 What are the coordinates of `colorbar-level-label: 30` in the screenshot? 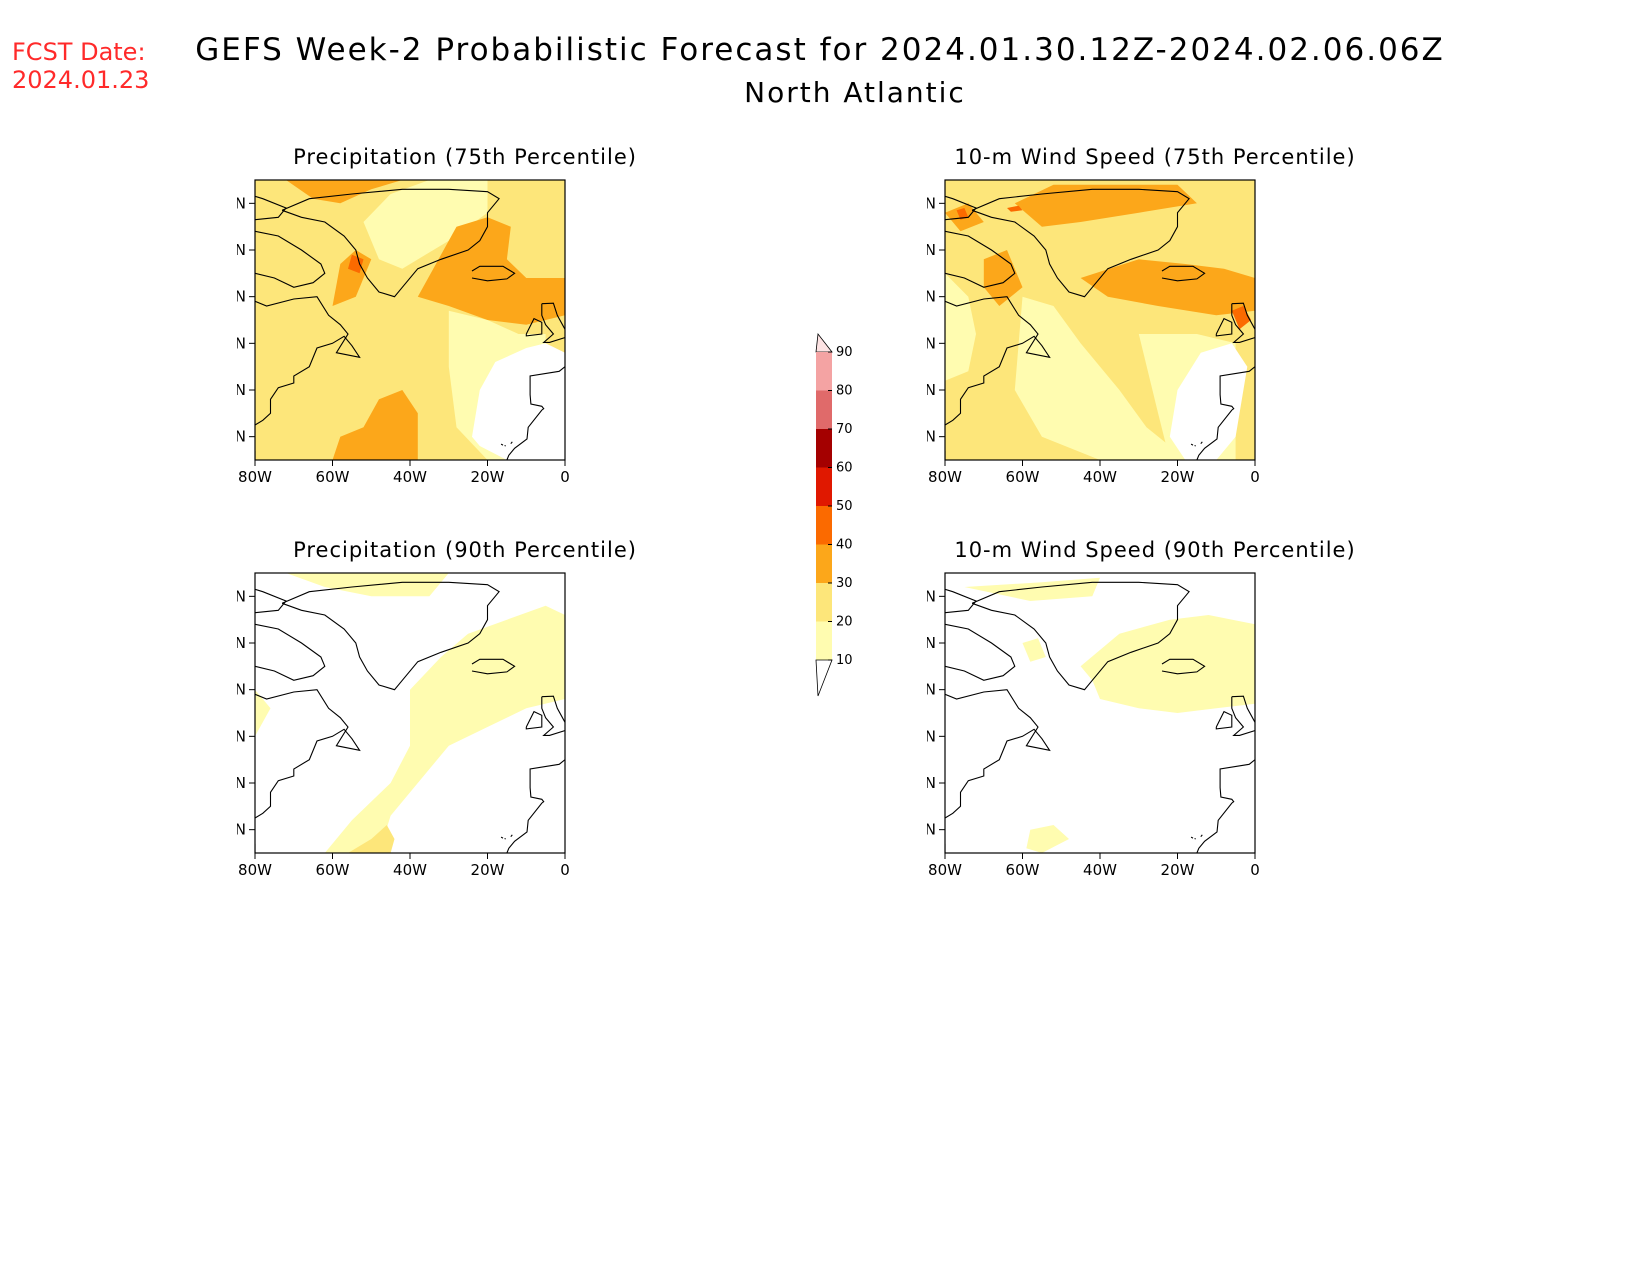 It's located at (844, 583).